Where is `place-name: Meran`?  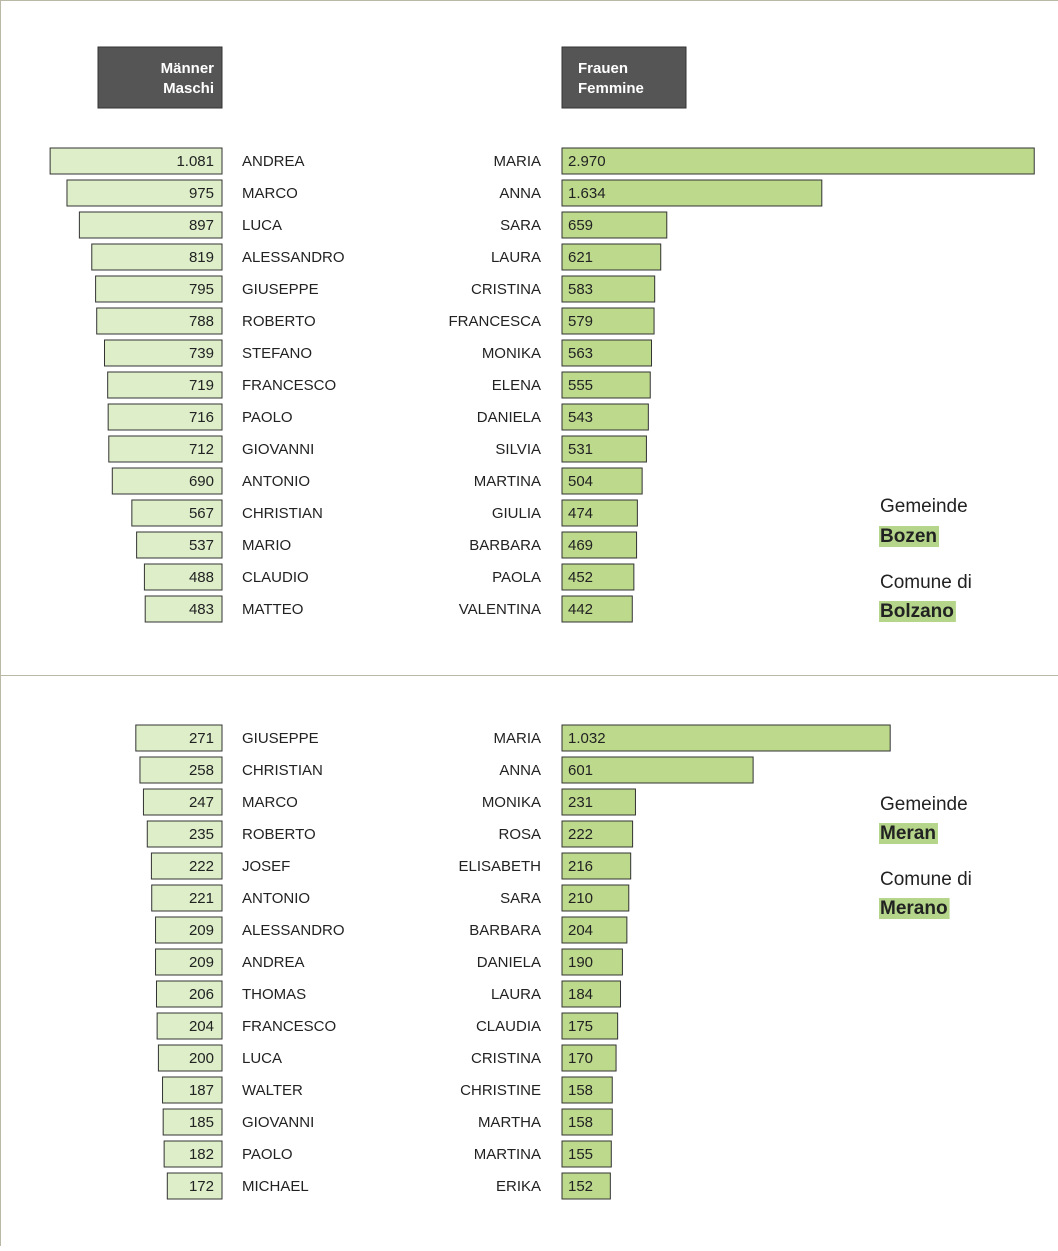
place-name: Meran is located at coordinates (908, 833).